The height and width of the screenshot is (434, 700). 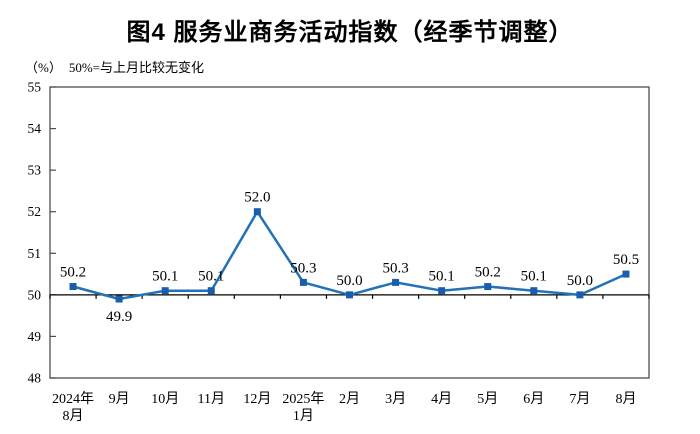 What do you see at coordinates (35, 87) in the screenshot?
I see `y-tick-label: 55` at bounding box center [35, 87].